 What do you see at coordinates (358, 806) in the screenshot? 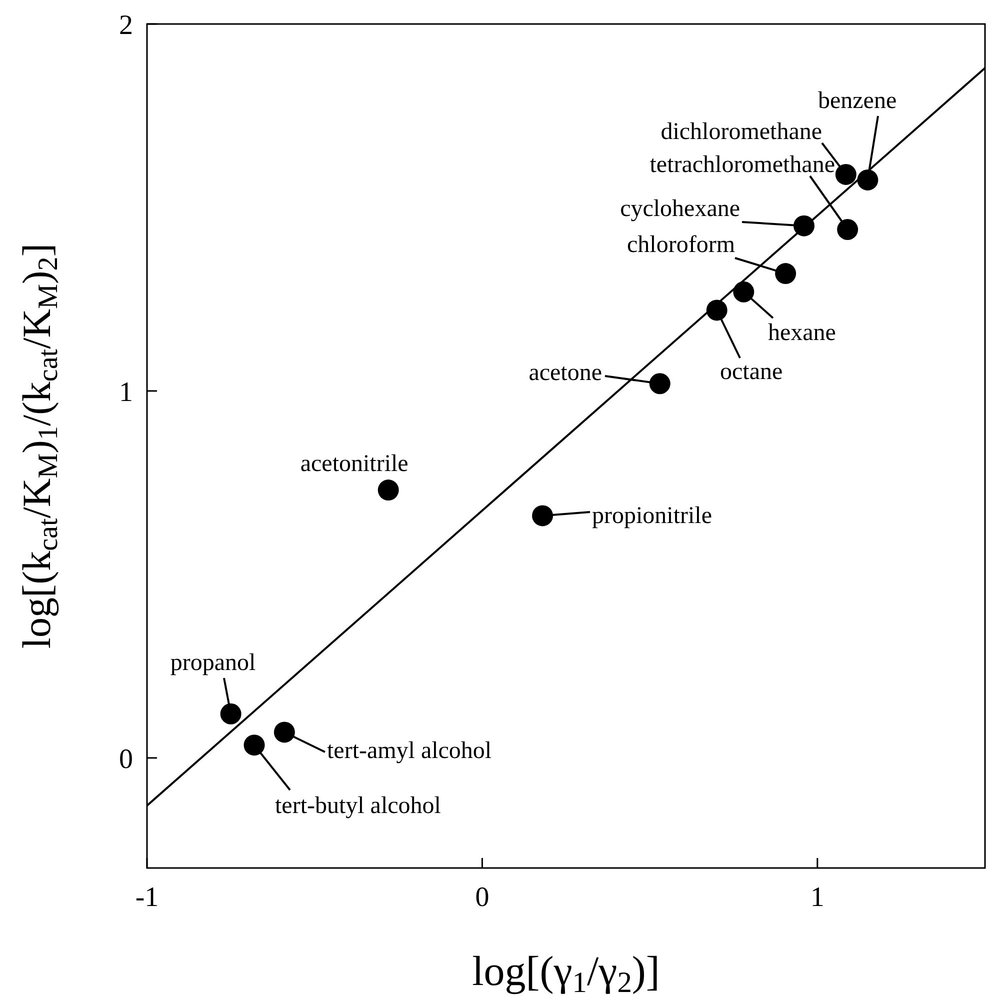
I see `annotation: tert-butyl alcohol` at bounding box center [358, 806].